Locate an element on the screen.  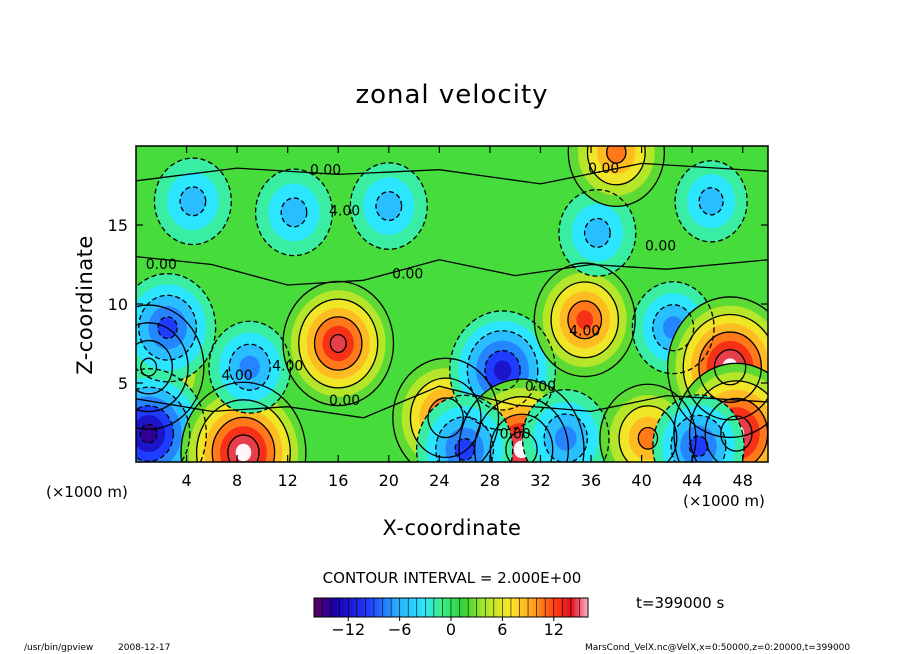
colorbar-tick-label: −6 is located at coordinates (400, 629).